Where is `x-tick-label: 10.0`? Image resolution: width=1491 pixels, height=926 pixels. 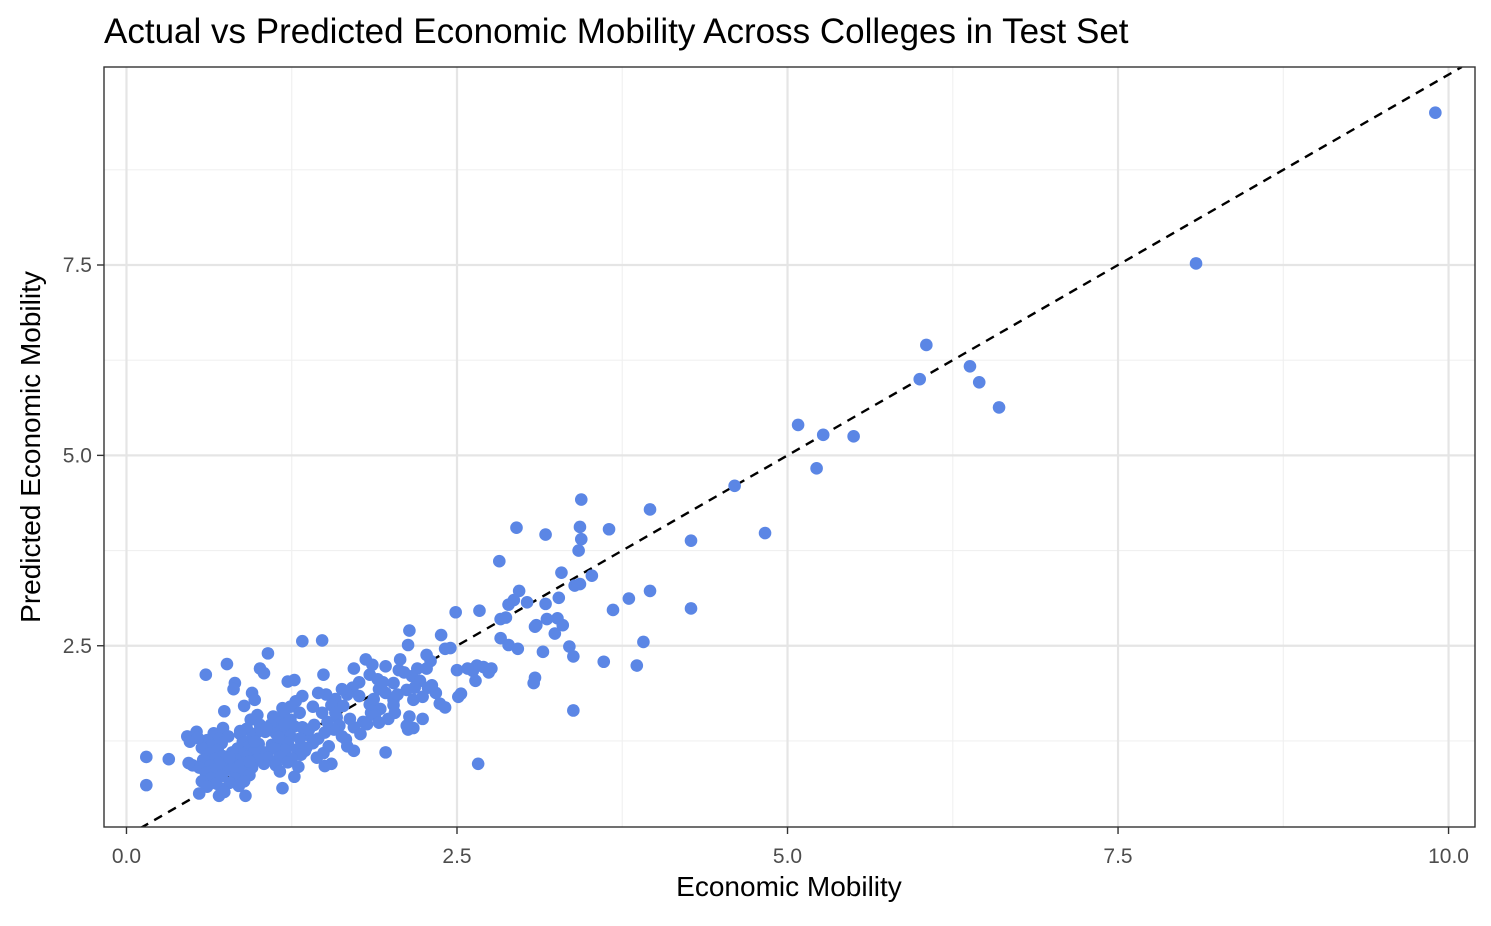 x-tick-label: 10.0 is located at coordinates (1448, 856).